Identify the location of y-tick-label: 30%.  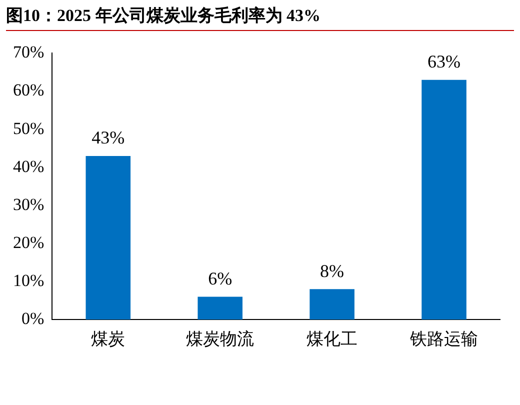
(28, 204).